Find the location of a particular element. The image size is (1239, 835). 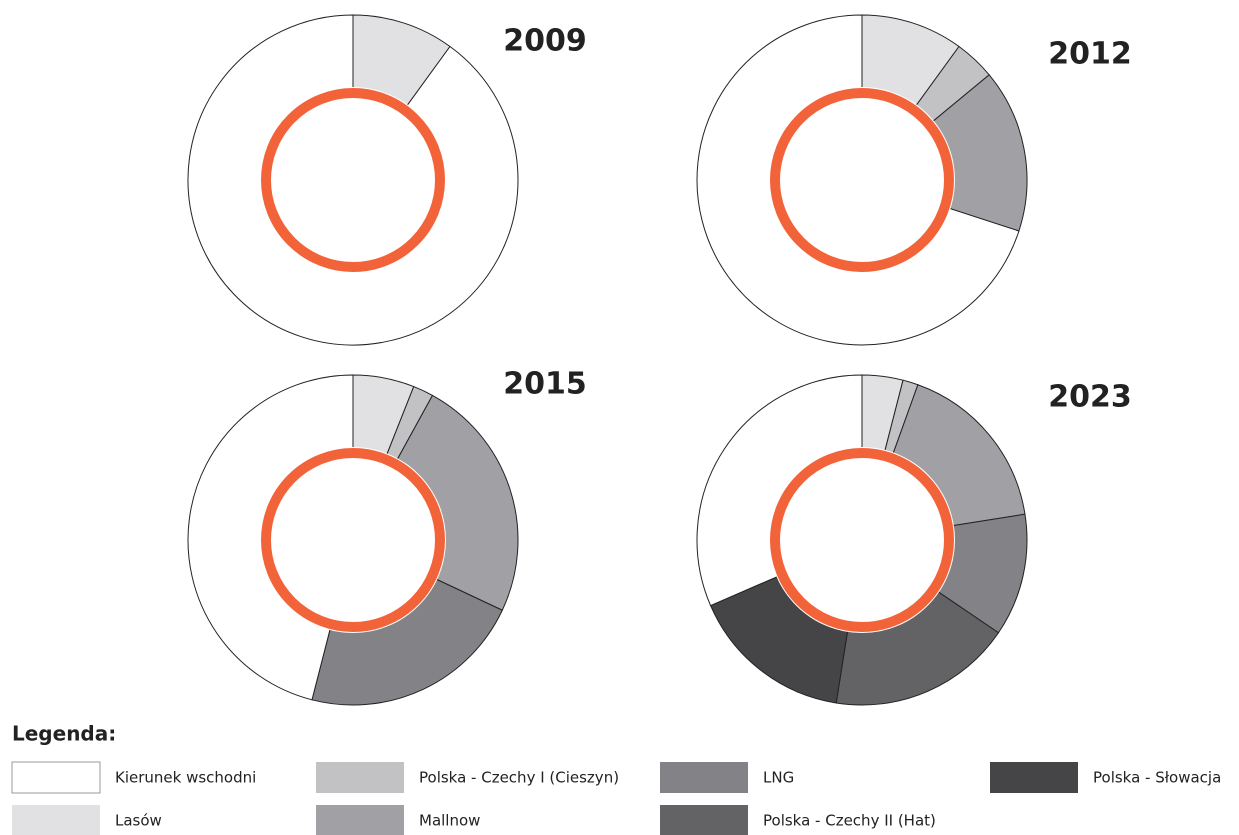

legend-title: Legenda: is located at coordinates (64, 734).